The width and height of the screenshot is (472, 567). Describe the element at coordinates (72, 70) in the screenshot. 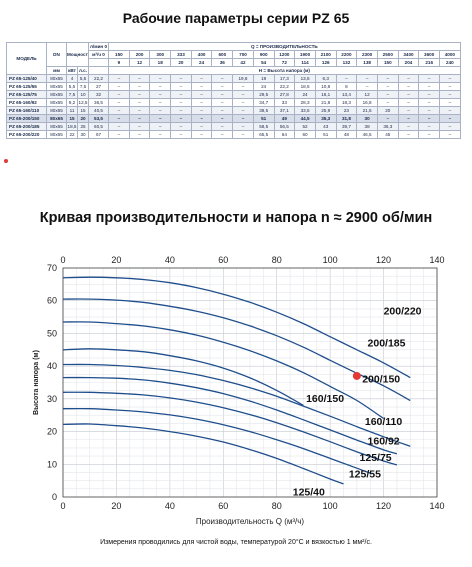

I see `unit-kw: кВт` at that location.